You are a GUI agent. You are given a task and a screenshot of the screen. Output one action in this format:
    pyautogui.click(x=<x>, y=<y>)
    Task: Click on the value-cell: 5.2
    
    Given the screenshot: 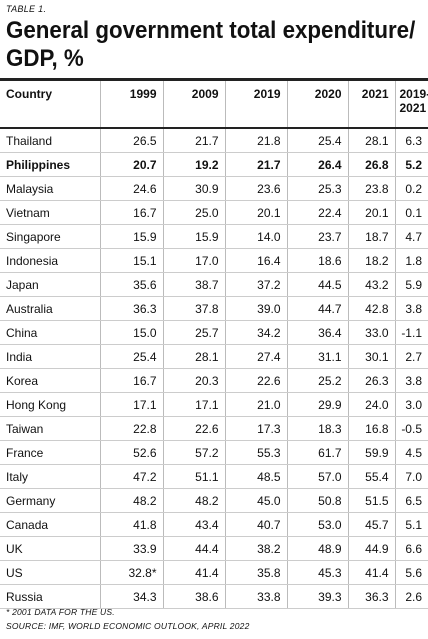 What is the action you would take?
    pyautogui.click(x=411, y=164)
    